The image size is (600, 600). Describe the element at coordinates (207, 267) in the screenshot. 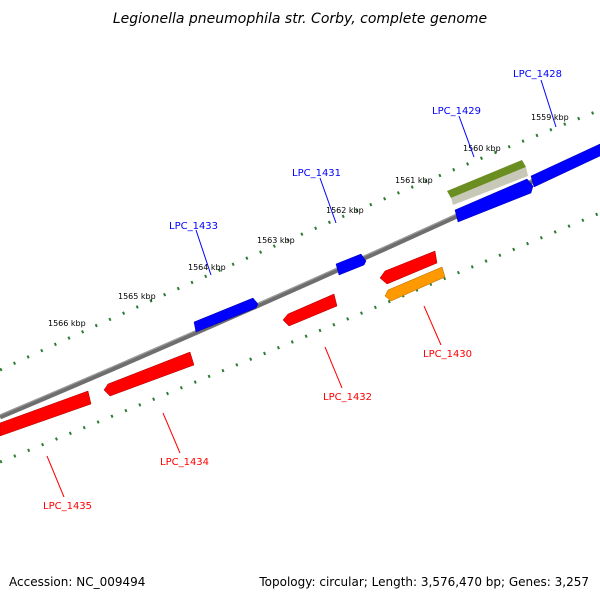

I see `kbp-label: 1564 kbp` at that location.